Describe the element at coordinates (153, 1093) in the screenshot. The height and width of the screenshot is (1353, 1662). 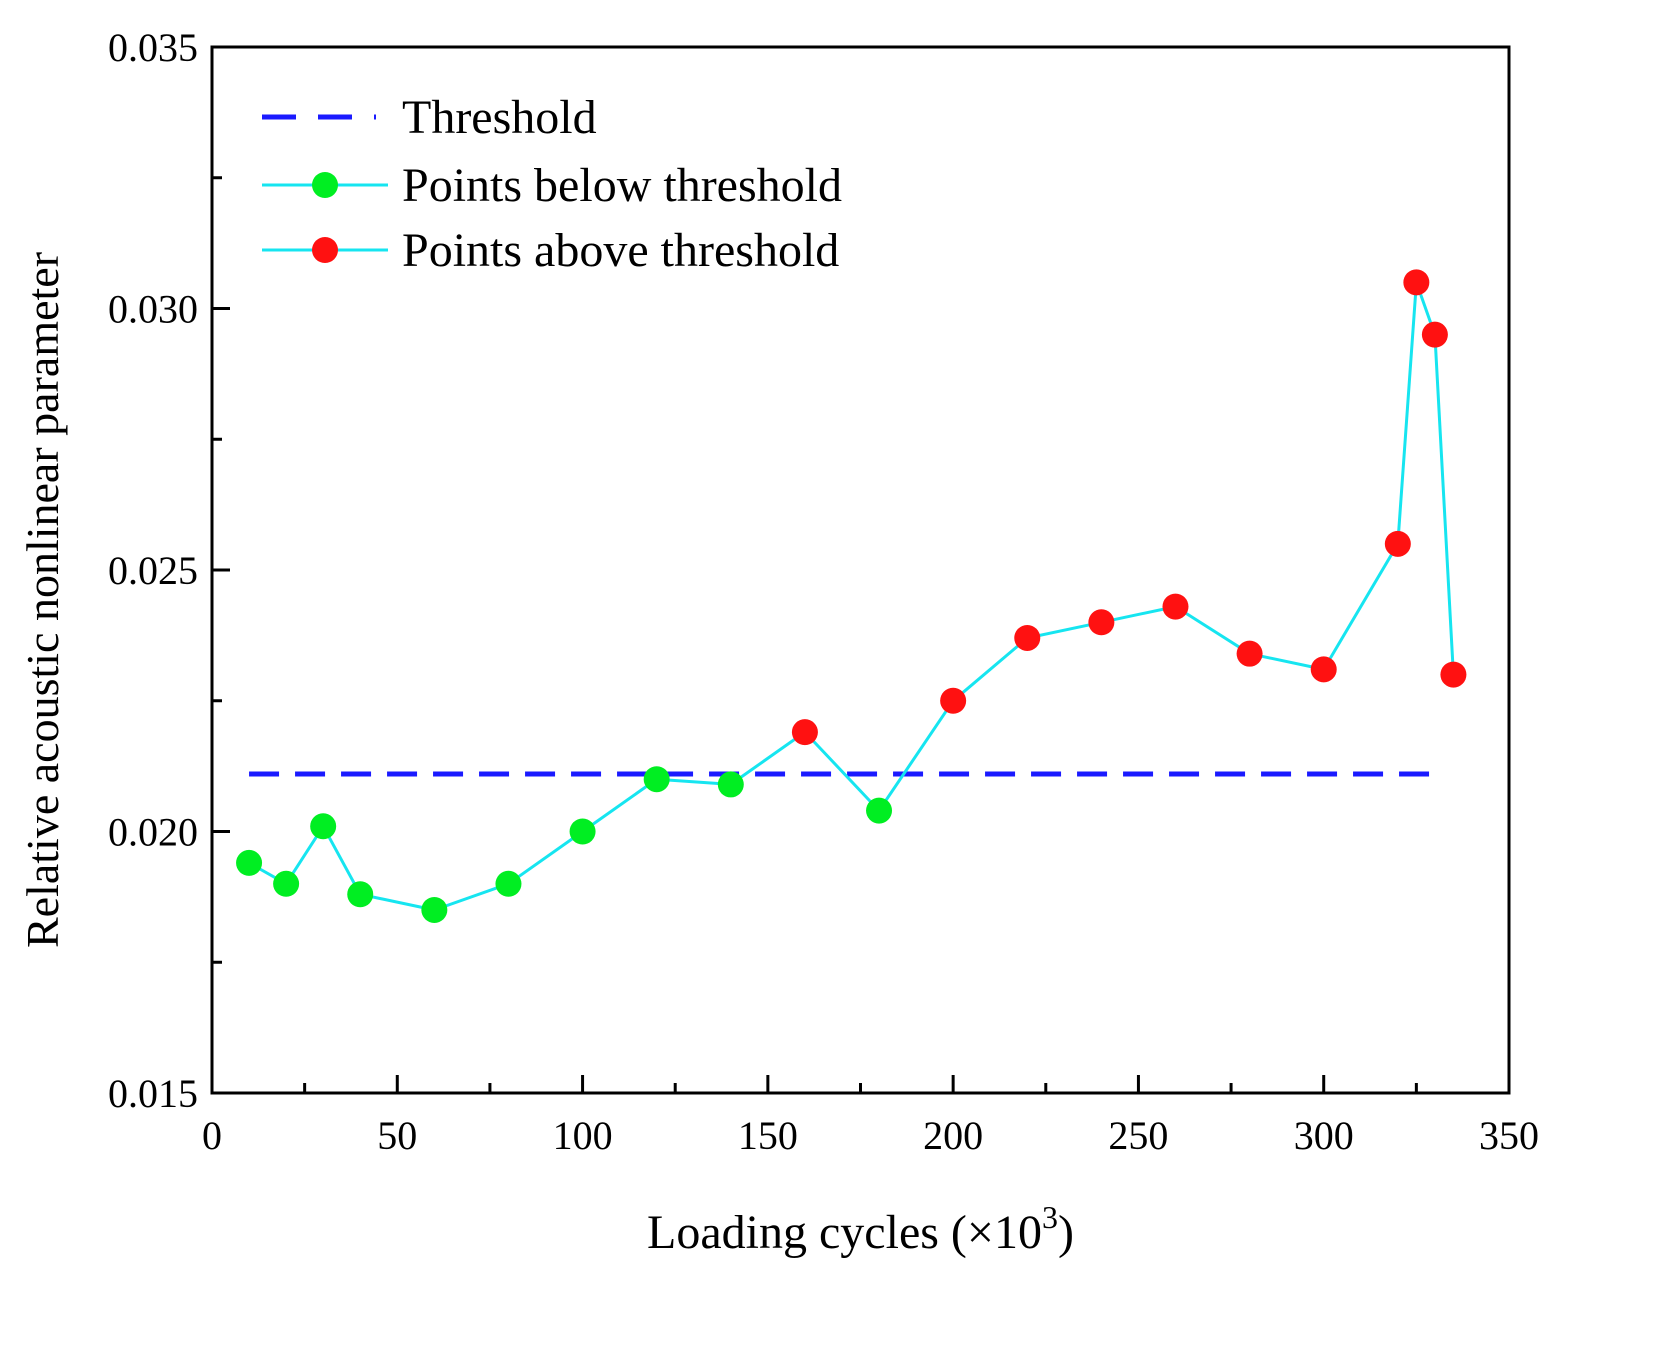
I see `y-tick-label: 0.015` at that location.